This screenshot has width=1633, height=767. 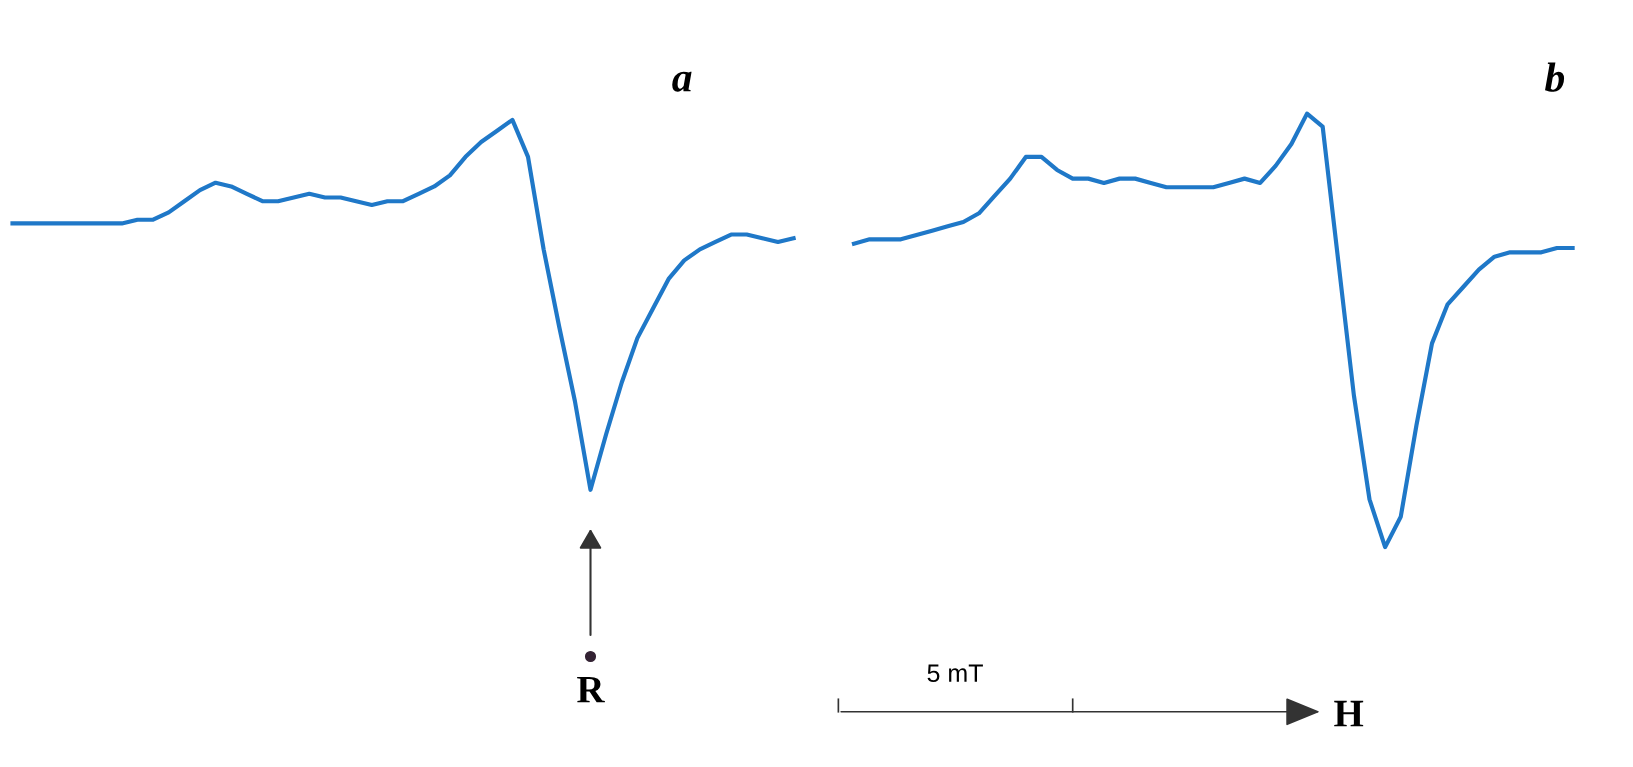 I want to click on chart-title: a, so click(x=682, y=81).